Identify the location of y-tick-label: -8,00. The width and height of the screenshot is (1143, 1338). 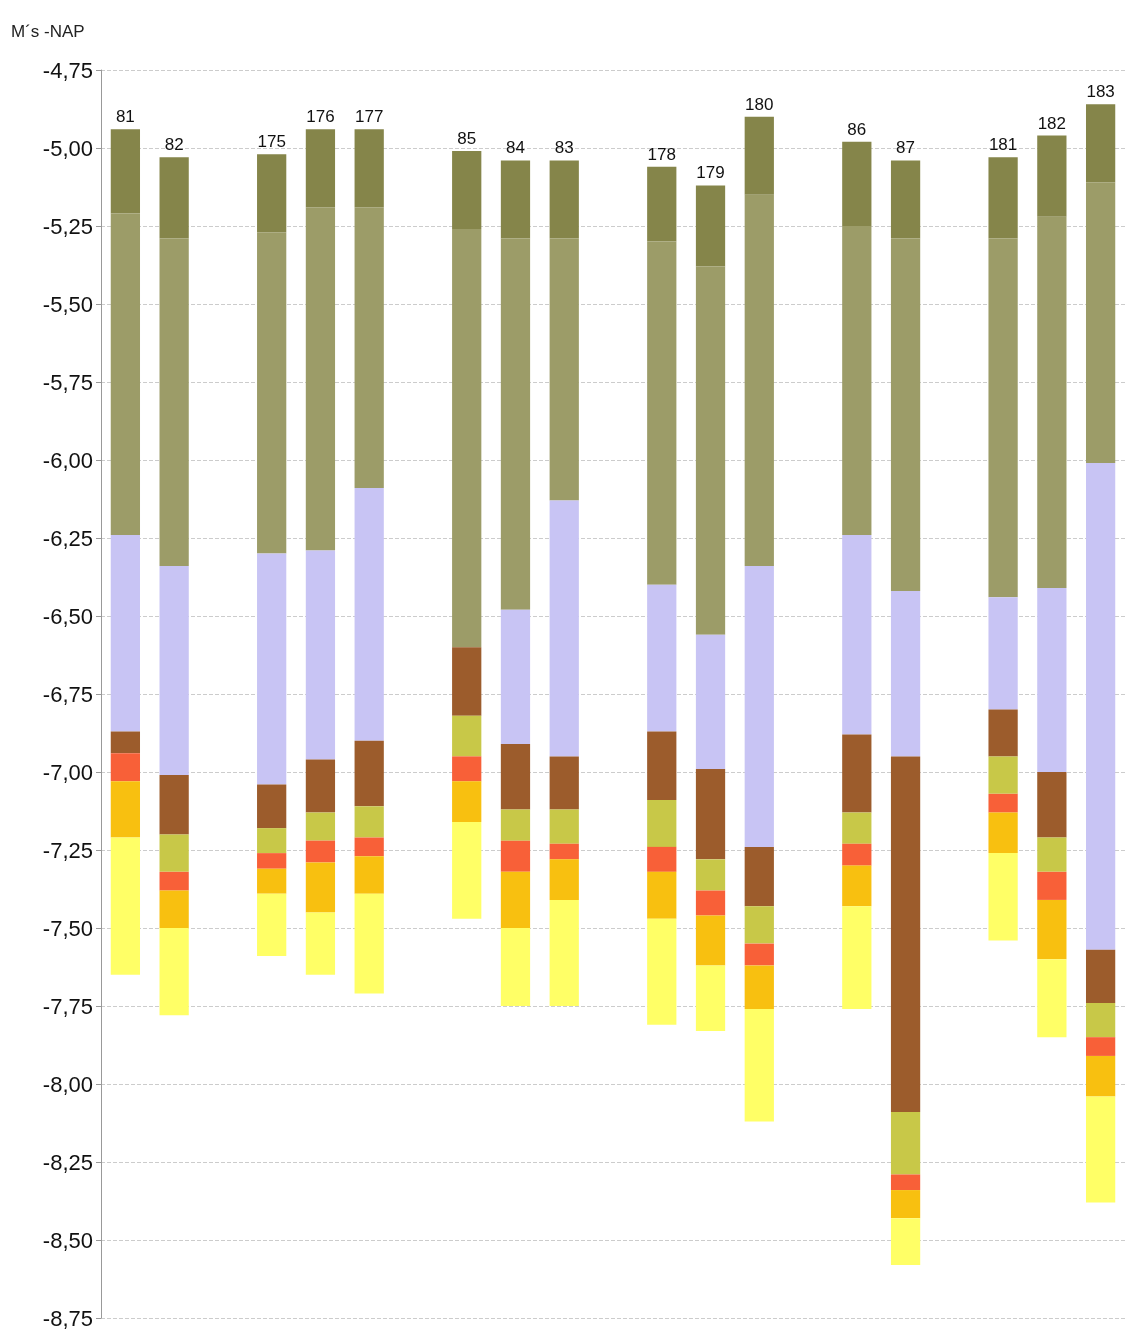
(67, 1084).